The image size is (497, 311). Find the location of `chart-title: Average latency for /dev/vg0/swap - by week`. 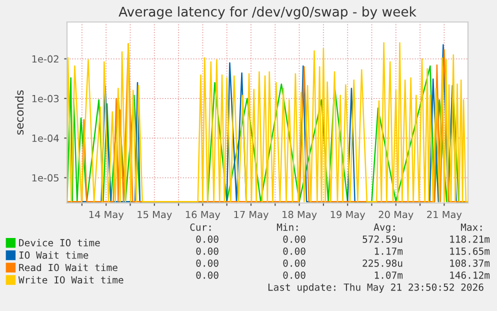

chart-title: Average latency for /dev/vg0/swap - by week is located at coordinates (267, 13).